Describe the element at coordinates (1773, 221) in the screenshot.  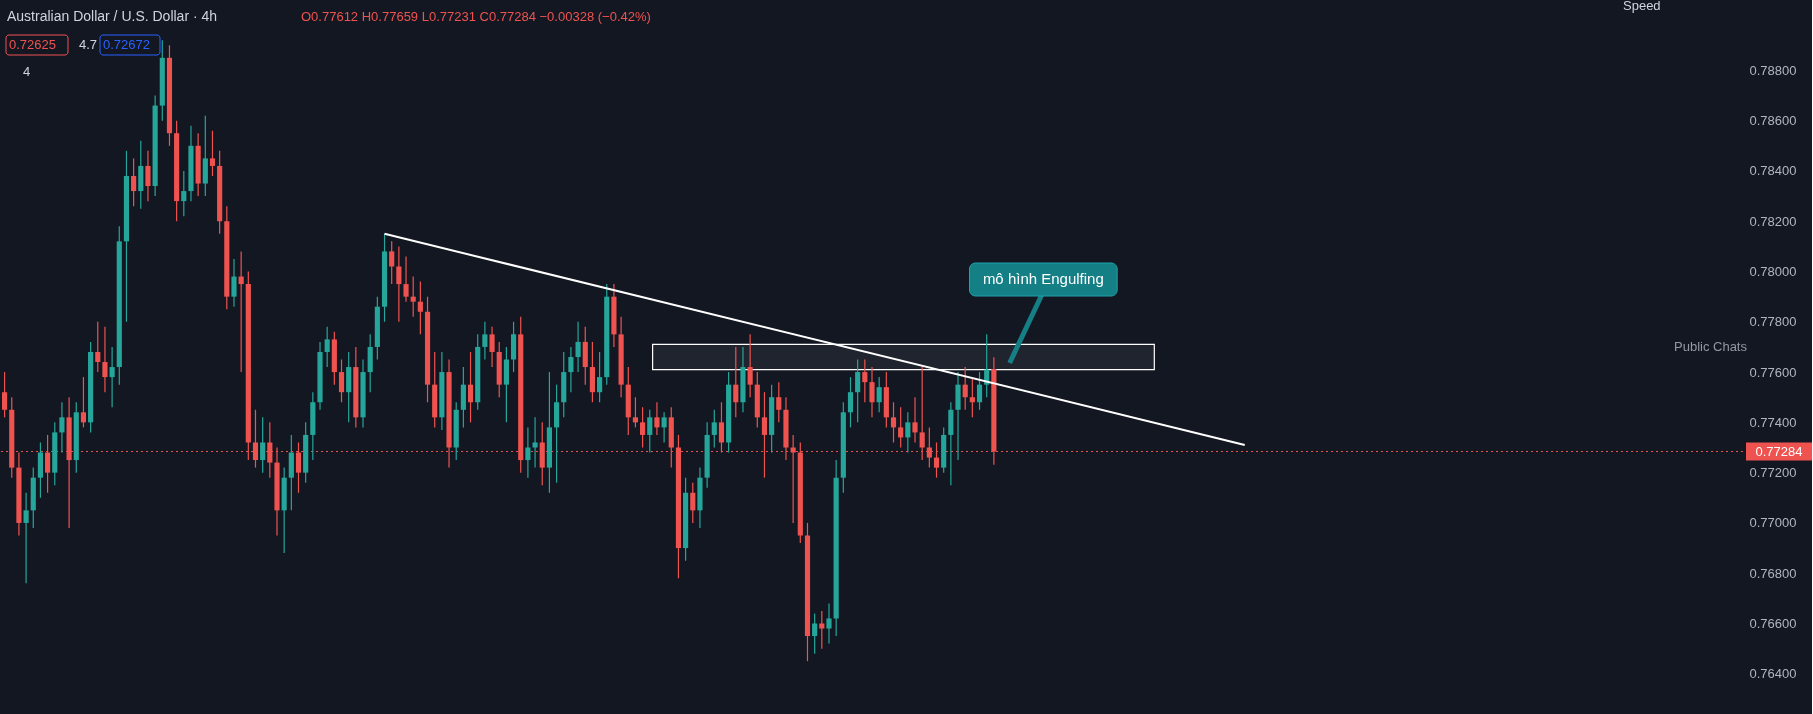
I see `y-tick-label: 0.78200` at that location.